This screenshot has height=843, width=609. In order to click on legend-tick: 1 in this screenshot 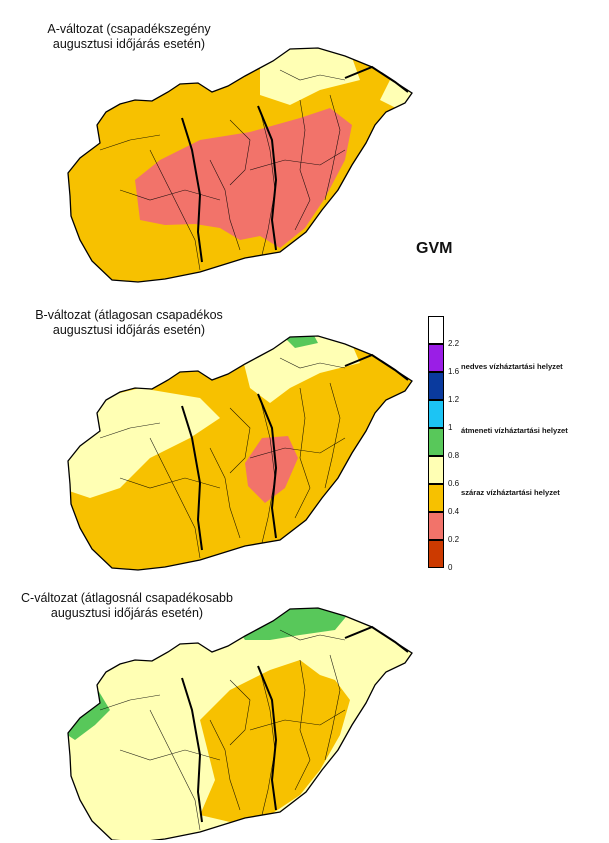, I will do `click(450, 427)`.